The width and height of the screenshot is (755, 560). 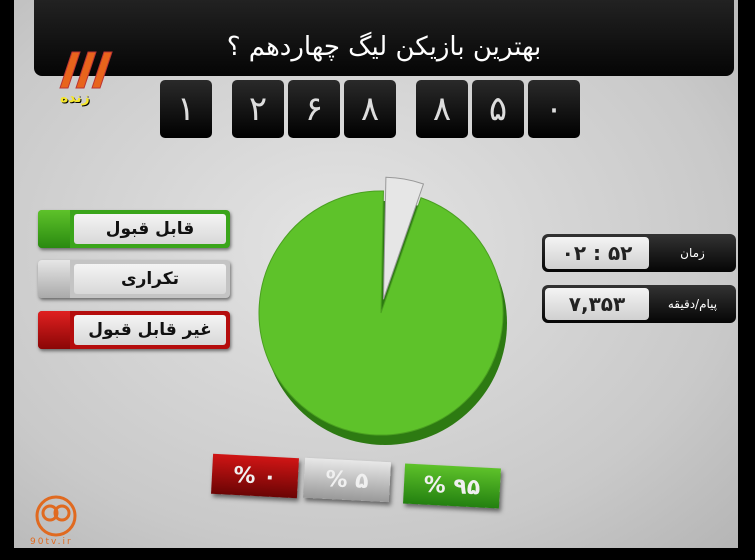 What do you see at coordinates (384, 38) in the screenshot?
I see `question-title: بهترین بازیکن لیگ چهاردهم ؟` at bounding box center [384, 38].